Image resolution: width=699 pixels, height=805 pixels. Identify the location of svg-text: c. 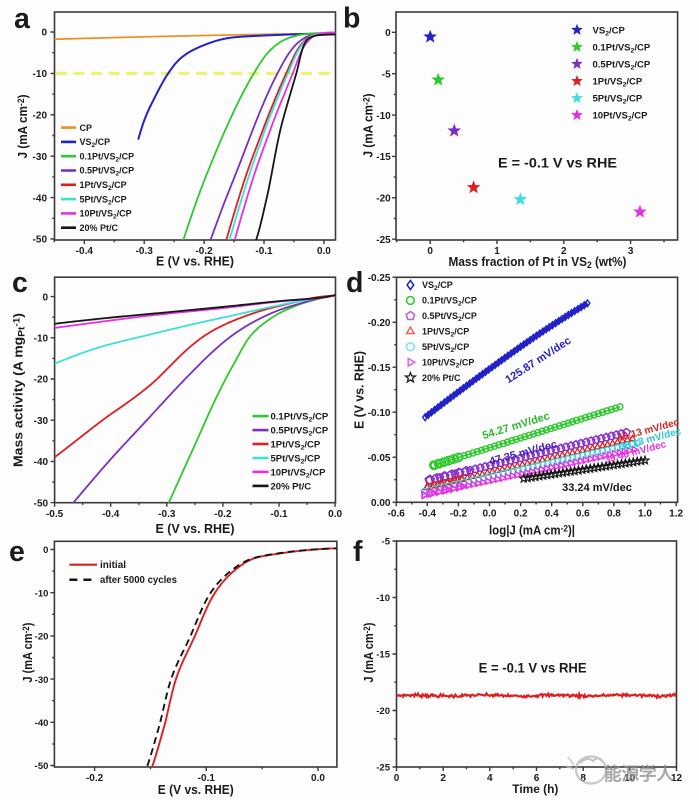
(20, 283).